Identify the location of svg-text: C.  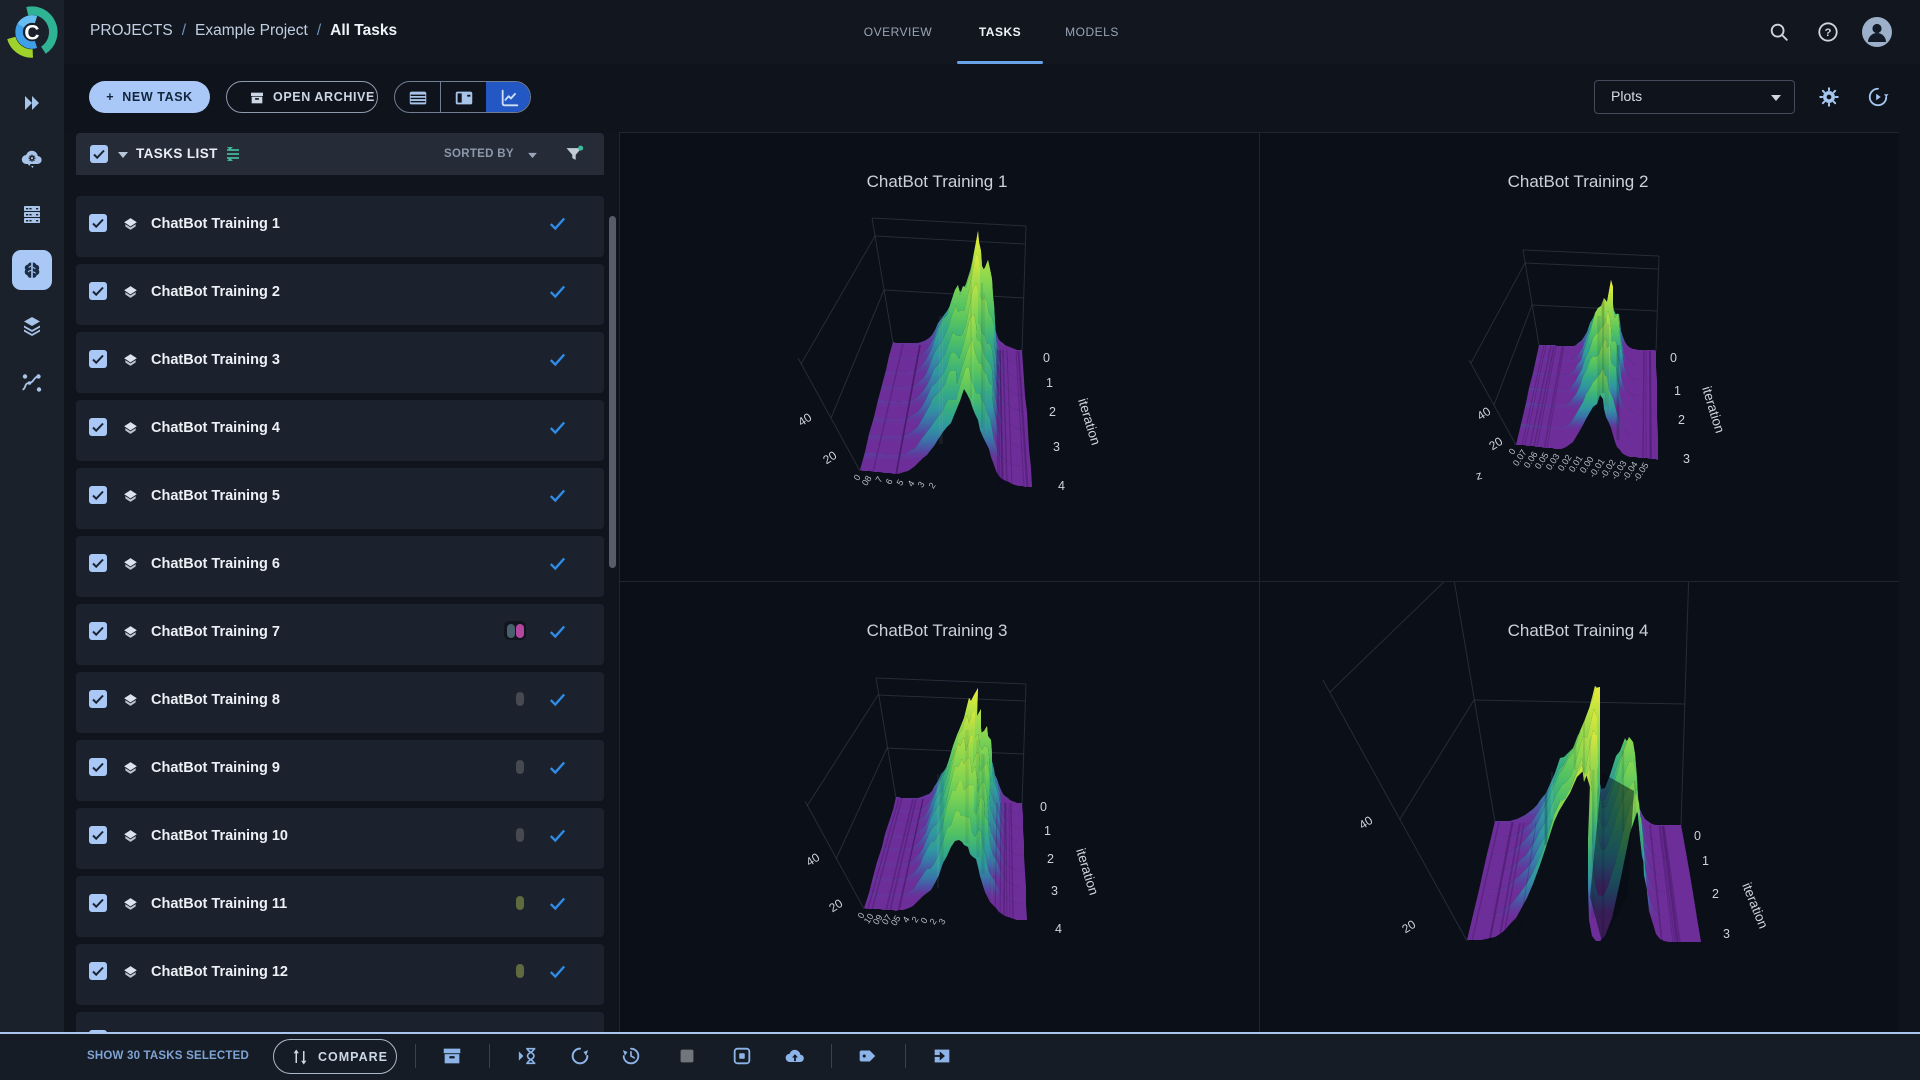
(31, 33).